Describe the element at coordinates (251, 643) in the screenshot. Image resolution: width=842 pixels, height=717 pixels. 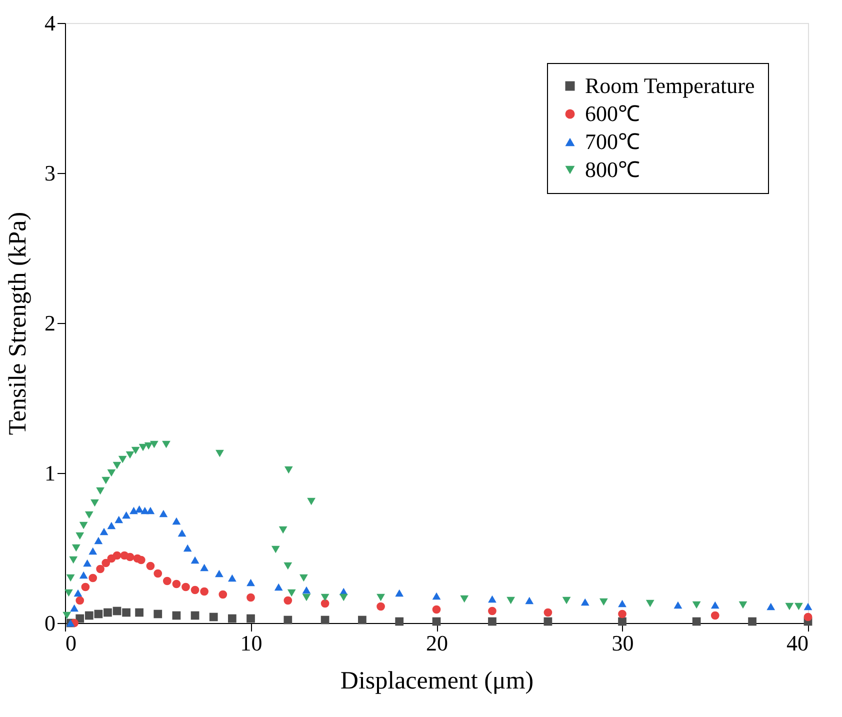
I see `x-tick-label: 10` at that location.